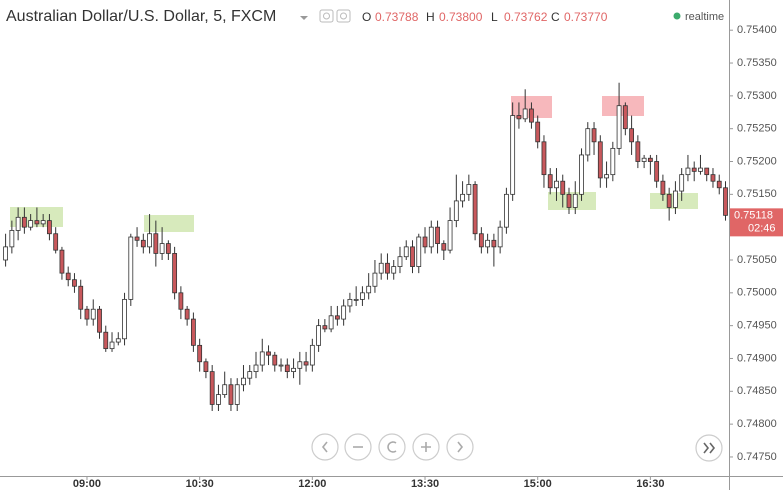 The height and width of the screenshot is (490, 783). What do you see at coordinates (325, 447) in the screenshot?
I see `scroll-left-button` at bounding box center [325, 447].